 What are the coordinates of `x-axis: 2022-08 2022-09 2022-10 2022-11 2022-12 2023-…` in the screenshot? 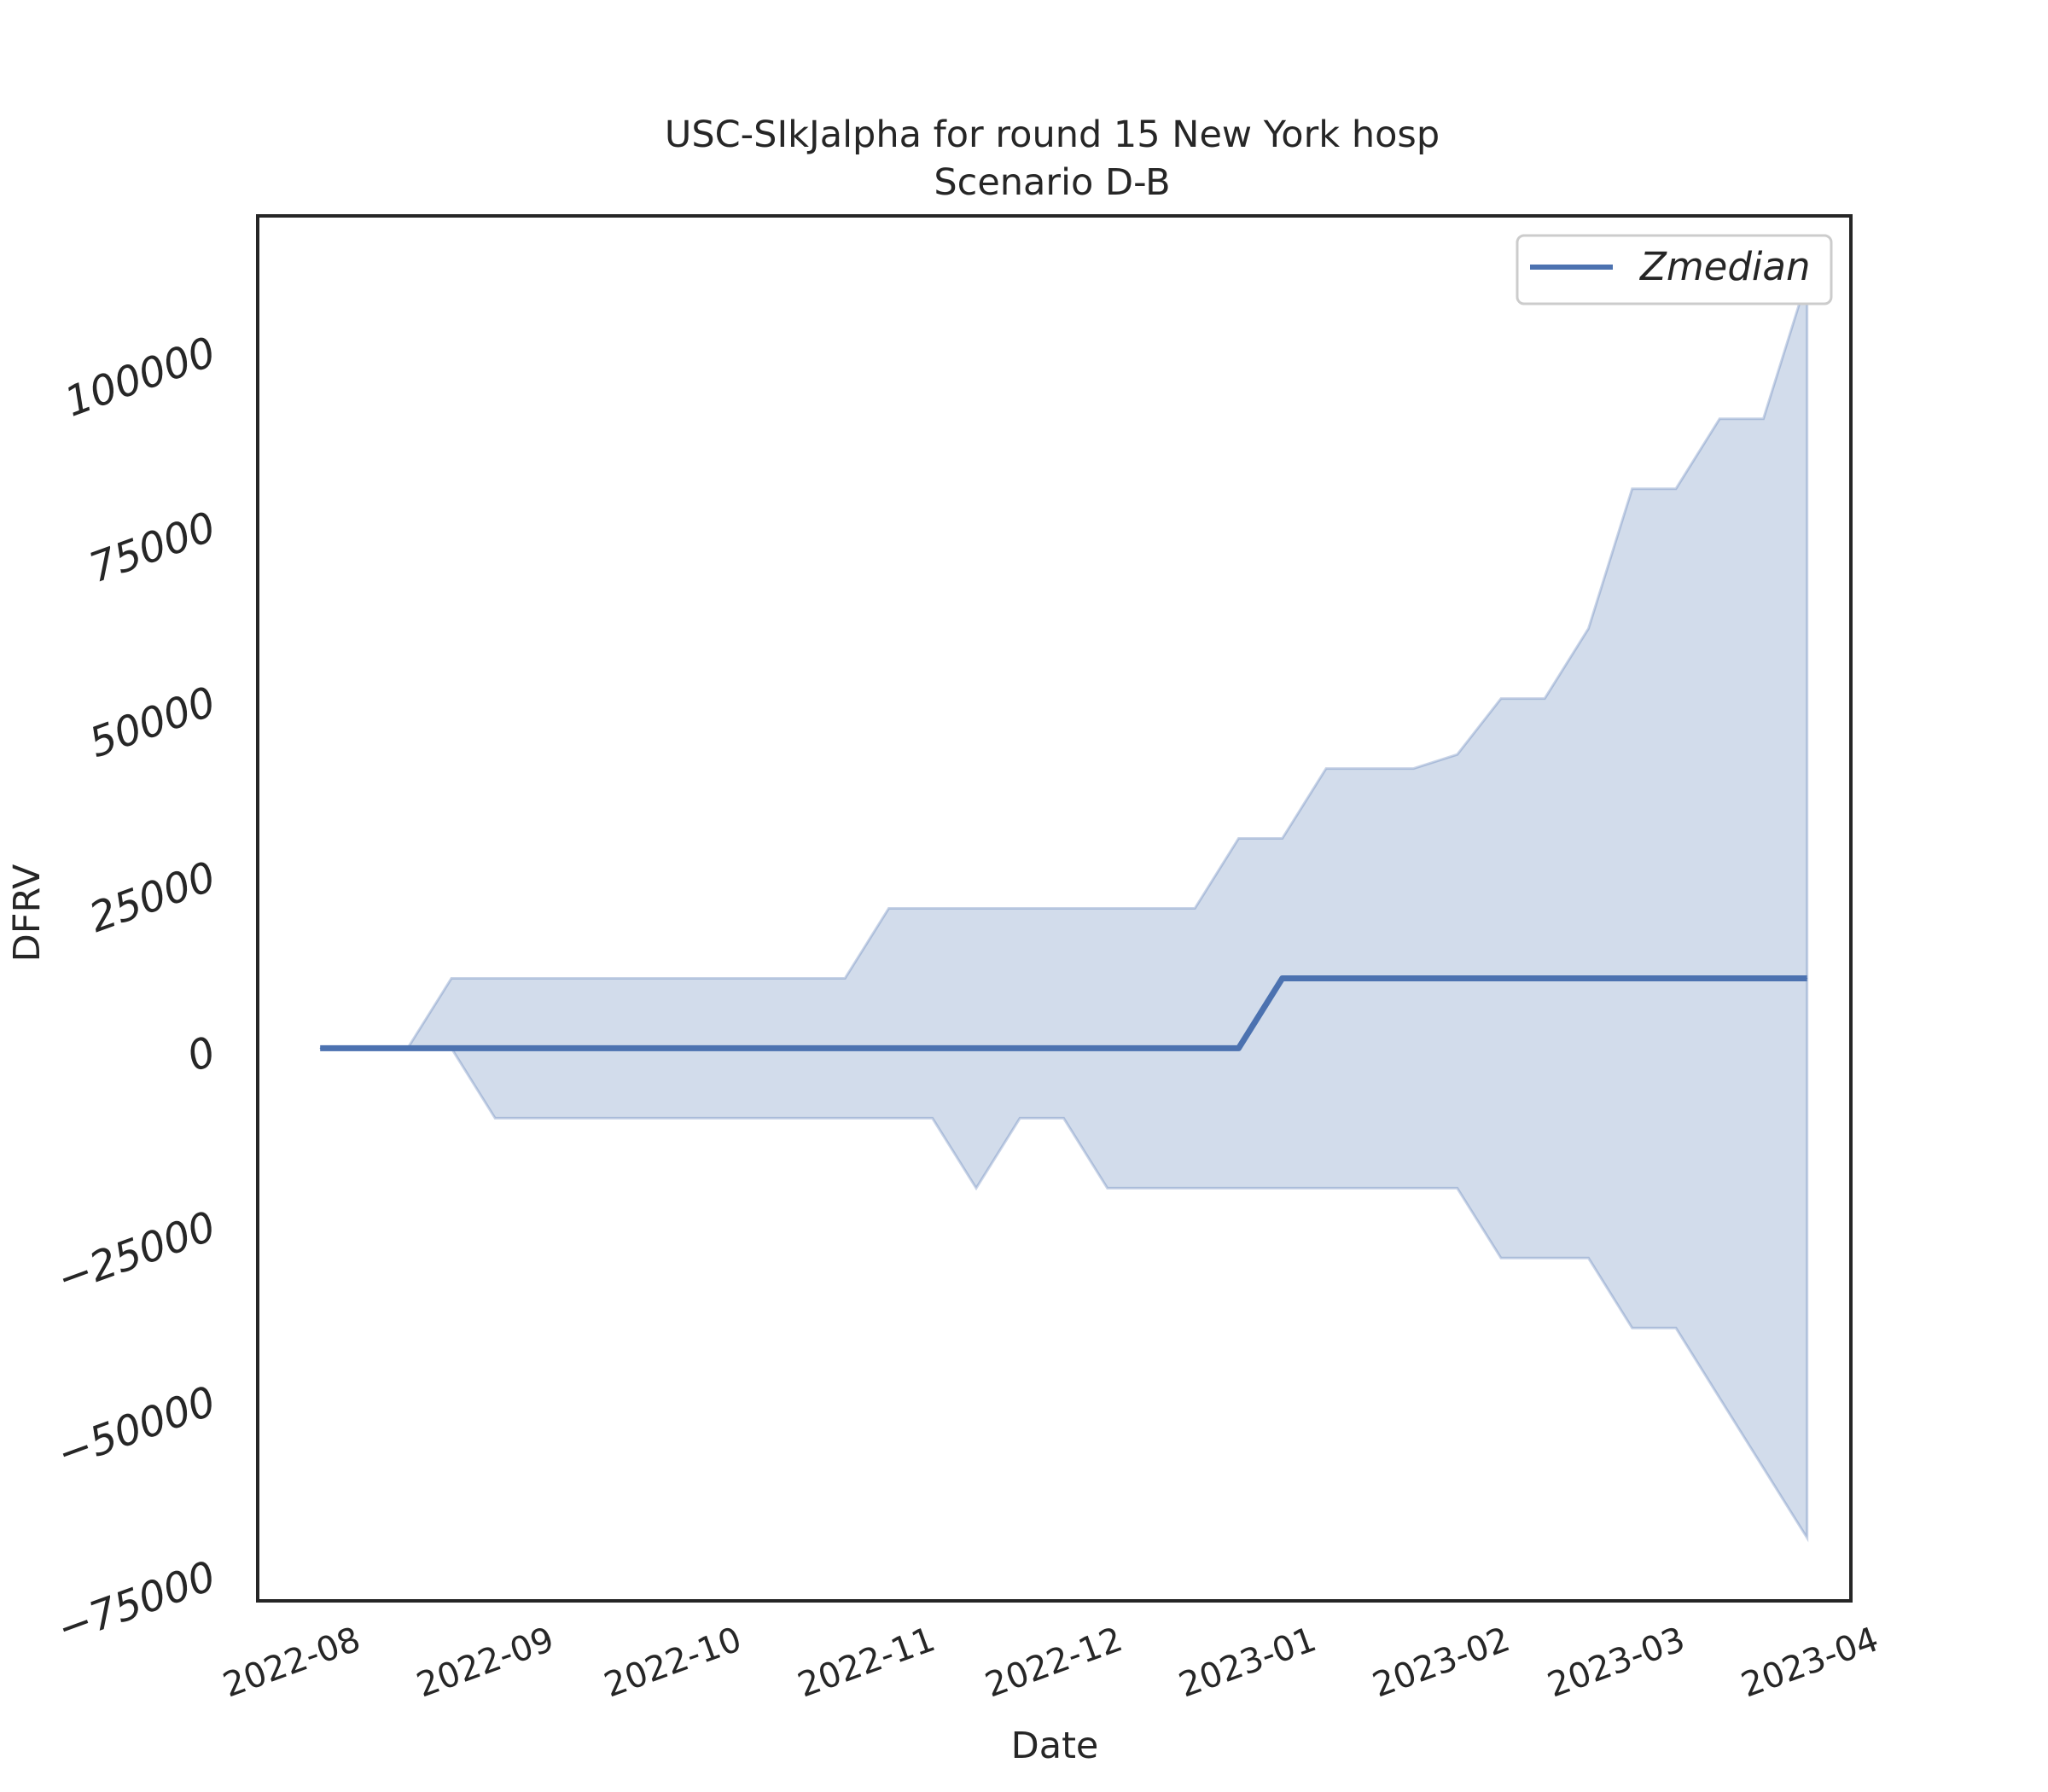 It's located at (1051, 1662).